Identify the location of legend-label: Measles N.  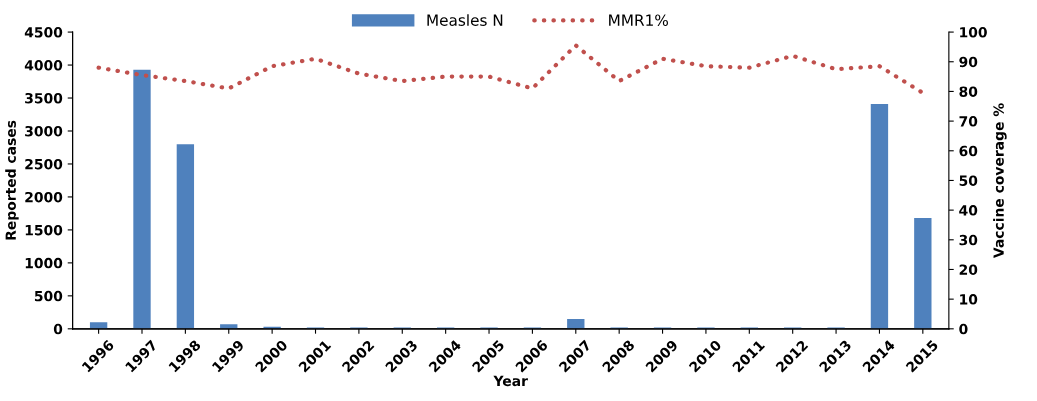
(465, 20).